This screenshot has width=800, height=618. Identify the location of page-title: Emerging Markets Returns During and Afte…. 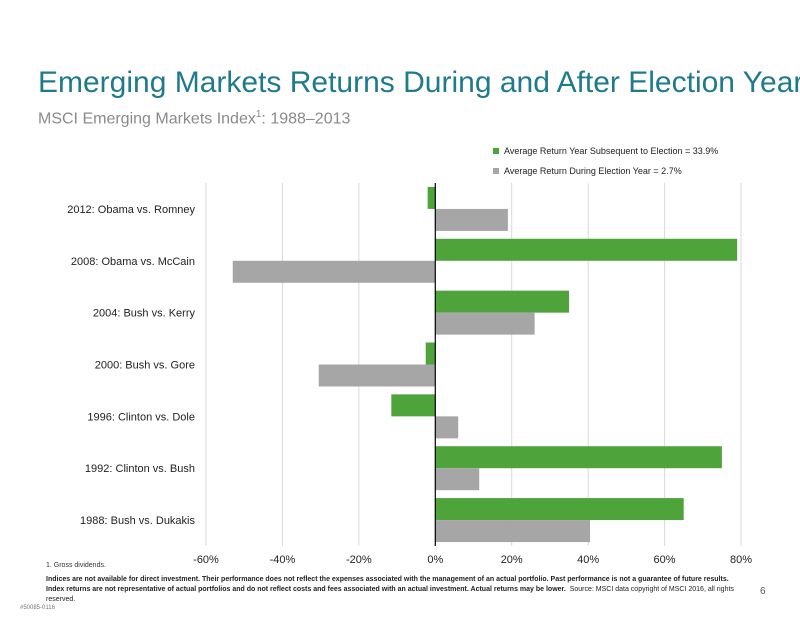
(419, 82).